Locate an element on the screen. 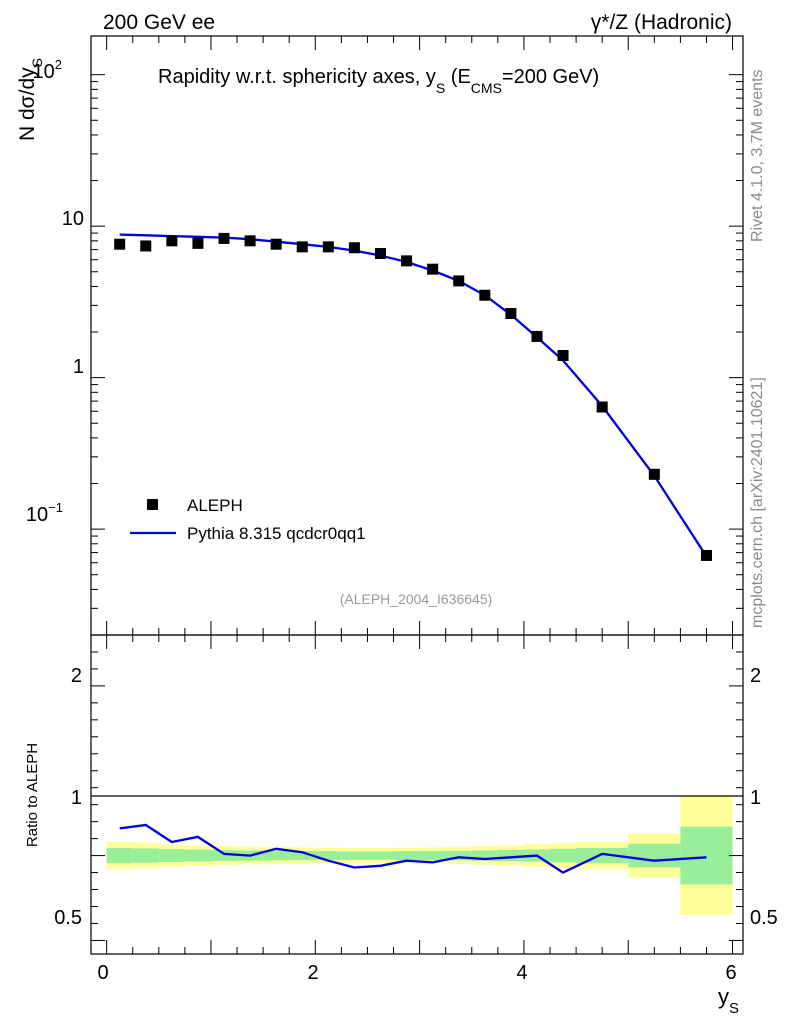 The image size is (786, 1024). main-title-text: Rapidity w.r.t. sphericity axes, y is located at coordinates (297, 77).